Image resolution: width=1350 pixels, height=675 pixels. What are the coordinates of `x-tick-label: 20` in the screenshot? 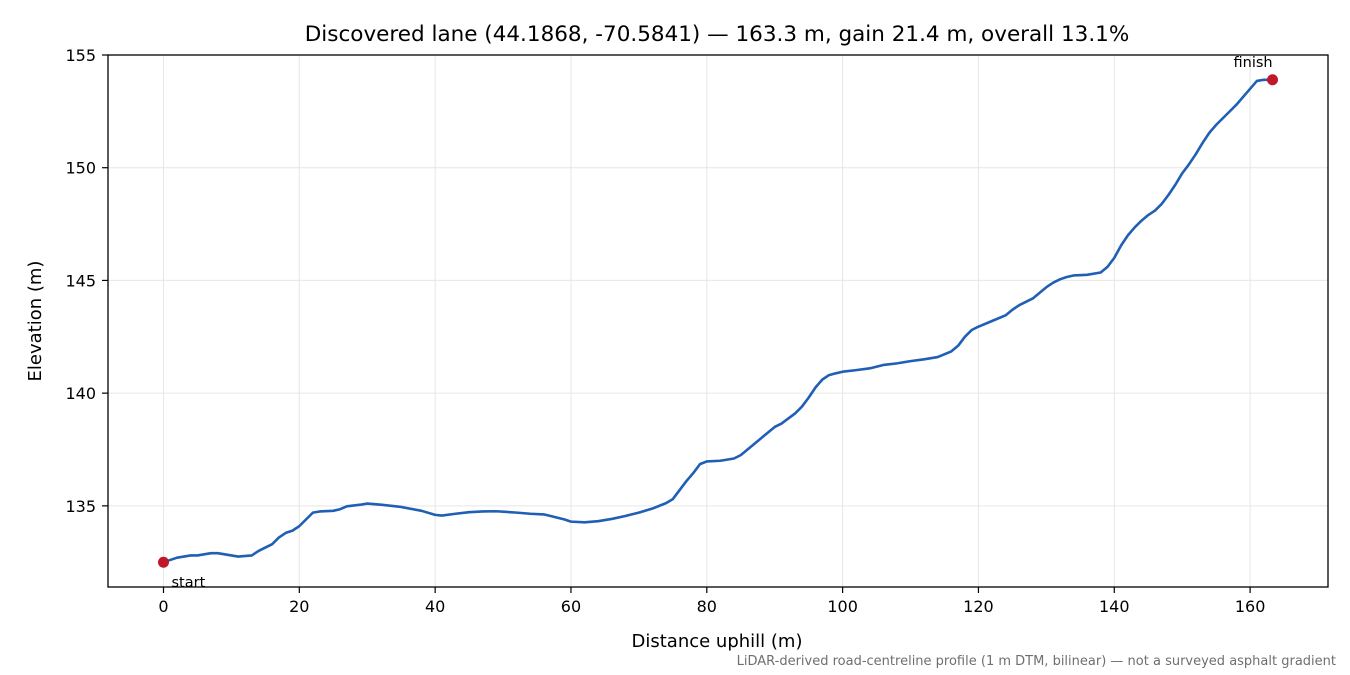 It's located at (299, 606).